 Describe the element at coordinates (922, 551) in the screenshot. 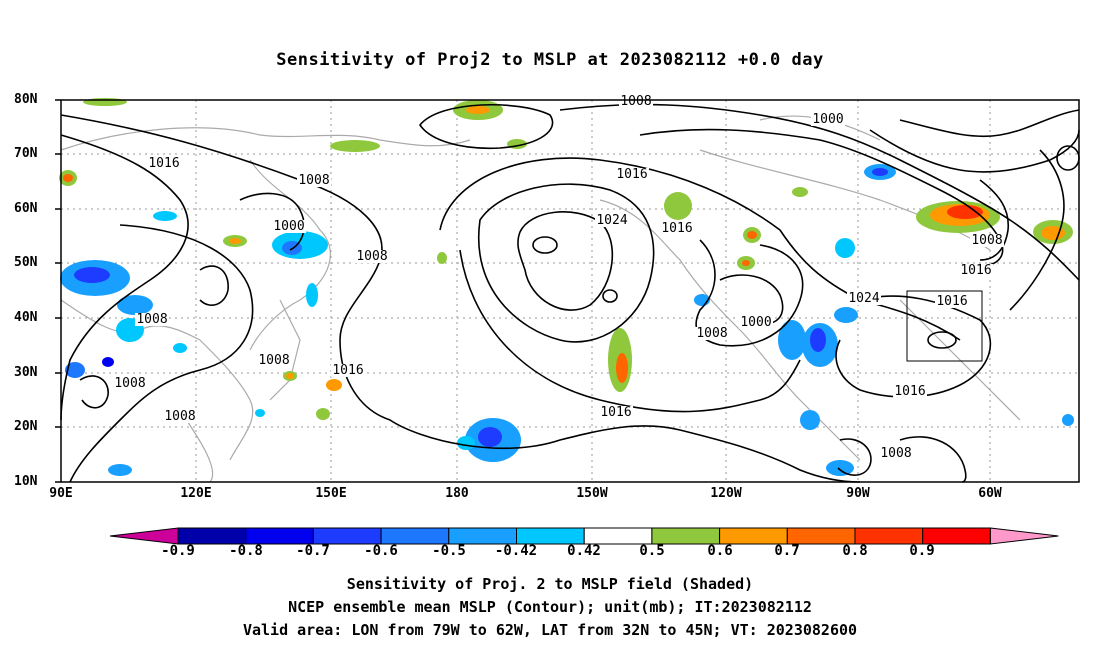

I see `colorbar-label: 0.9` at that location.